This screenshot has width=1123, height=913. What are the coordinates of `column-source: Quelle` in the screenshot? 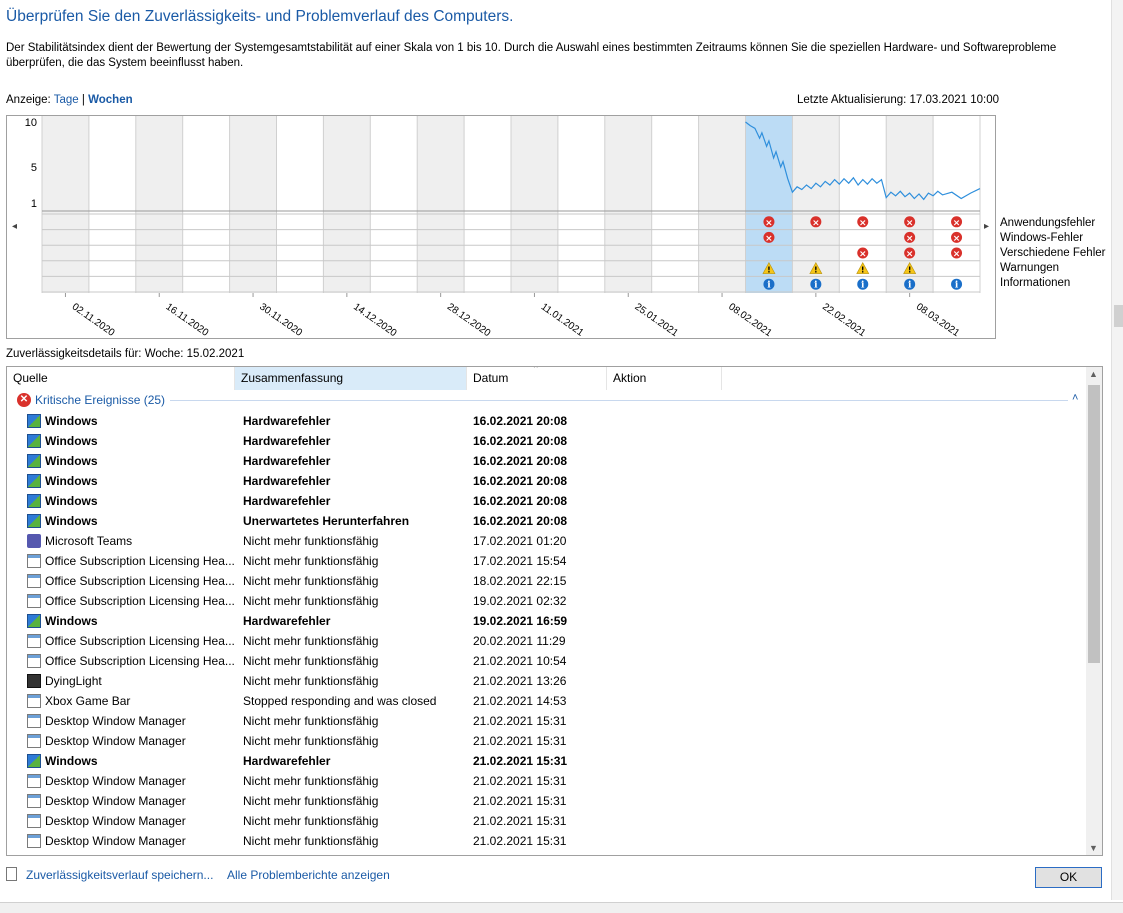 It's located at (121, 378).